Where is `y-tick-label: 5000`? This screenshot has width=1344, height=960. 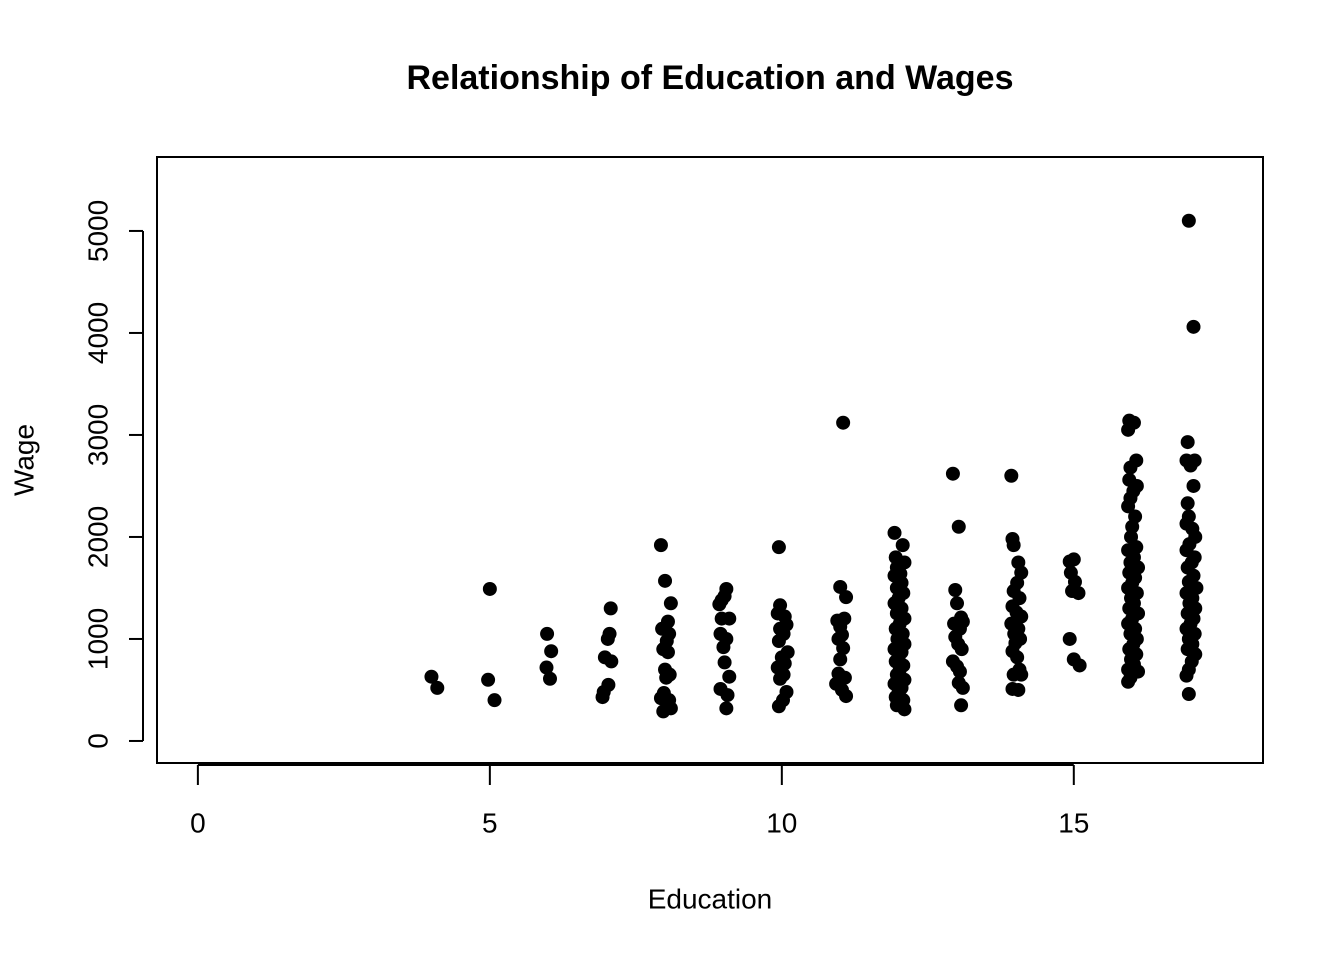 y-tick-label: 5000 is located at coordinates (97, 231).